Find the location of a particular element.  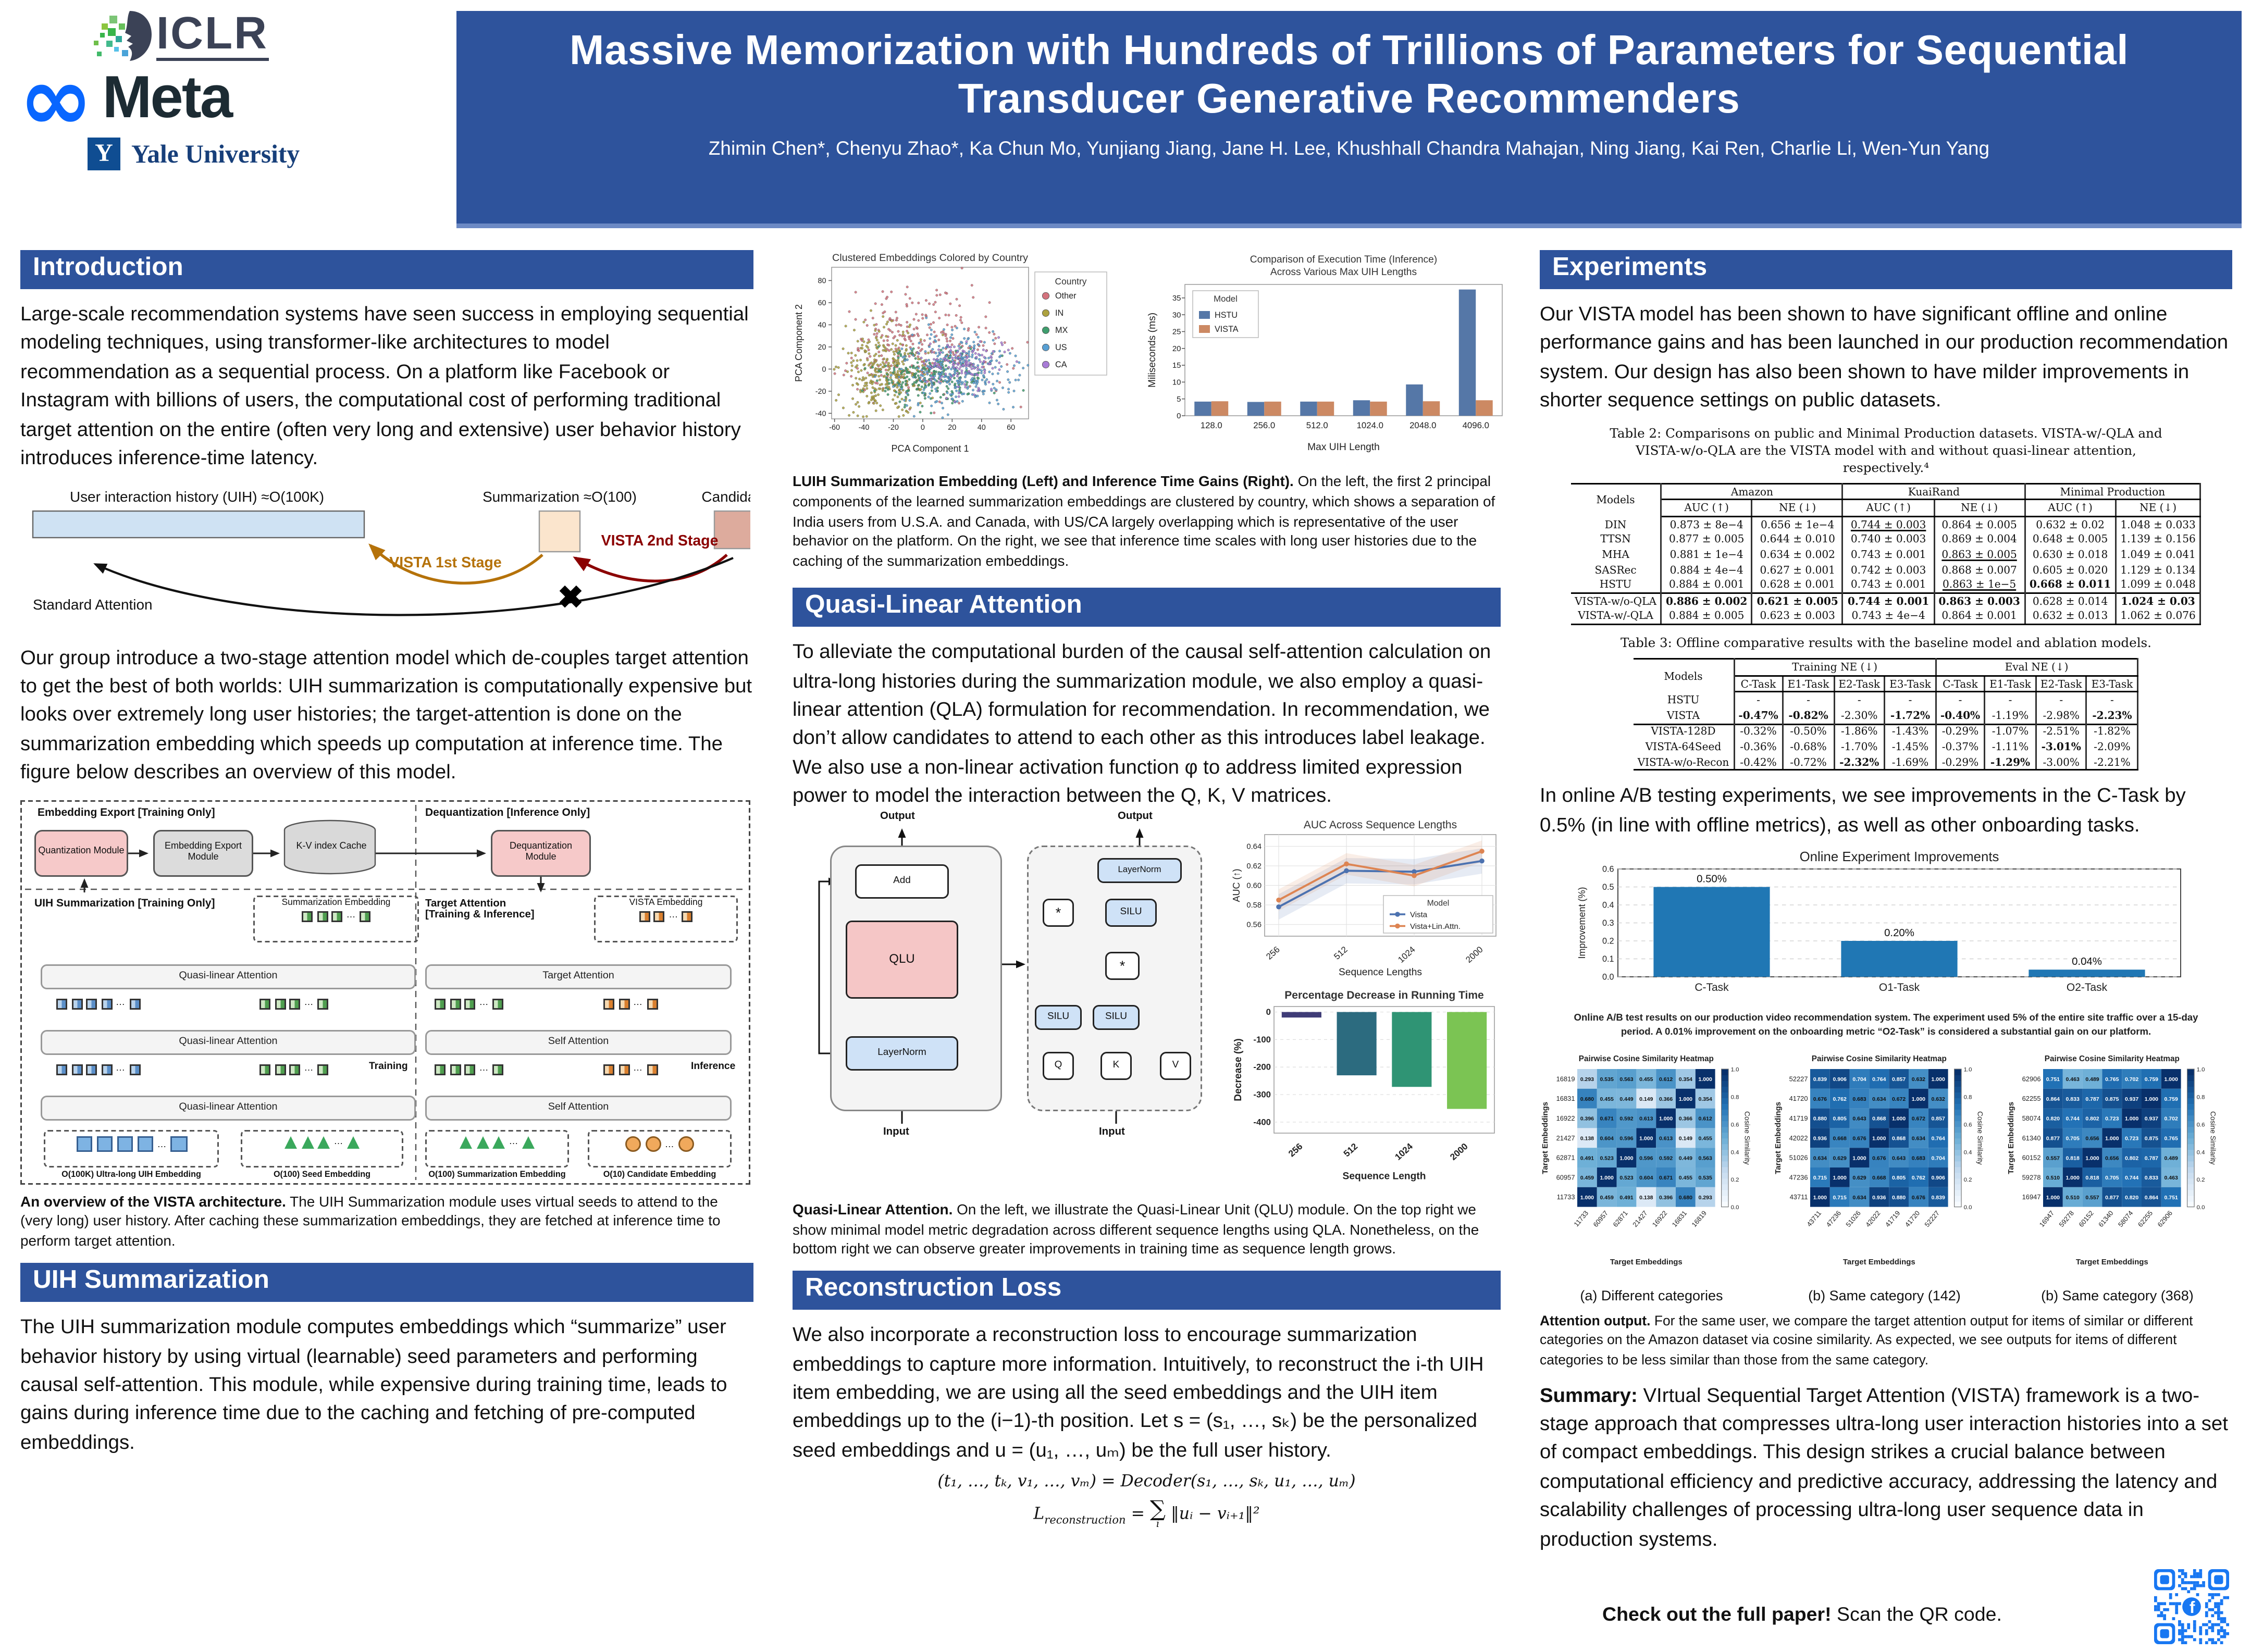

summarization-embedding-label: O(100) Summarization Embedding is located at coordinates (497, 1174).